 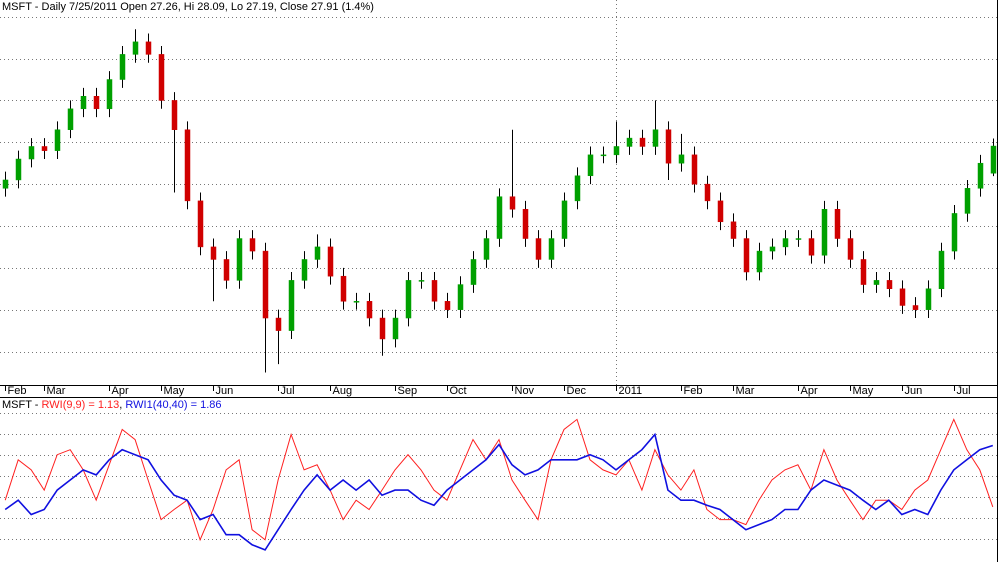 I want to click on x-tick-label: Oct, so click(x=458, y=391).